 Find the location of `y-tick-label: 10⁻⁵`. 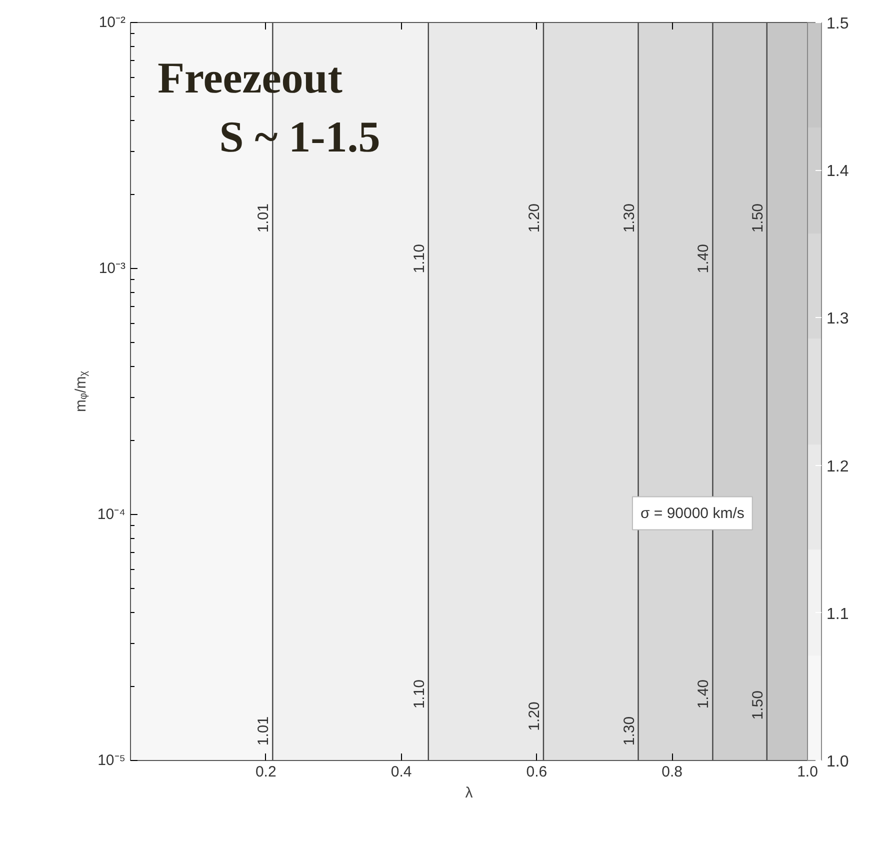

y-tick-label: 10⁻⁵ is located at coordinates (112, 760).